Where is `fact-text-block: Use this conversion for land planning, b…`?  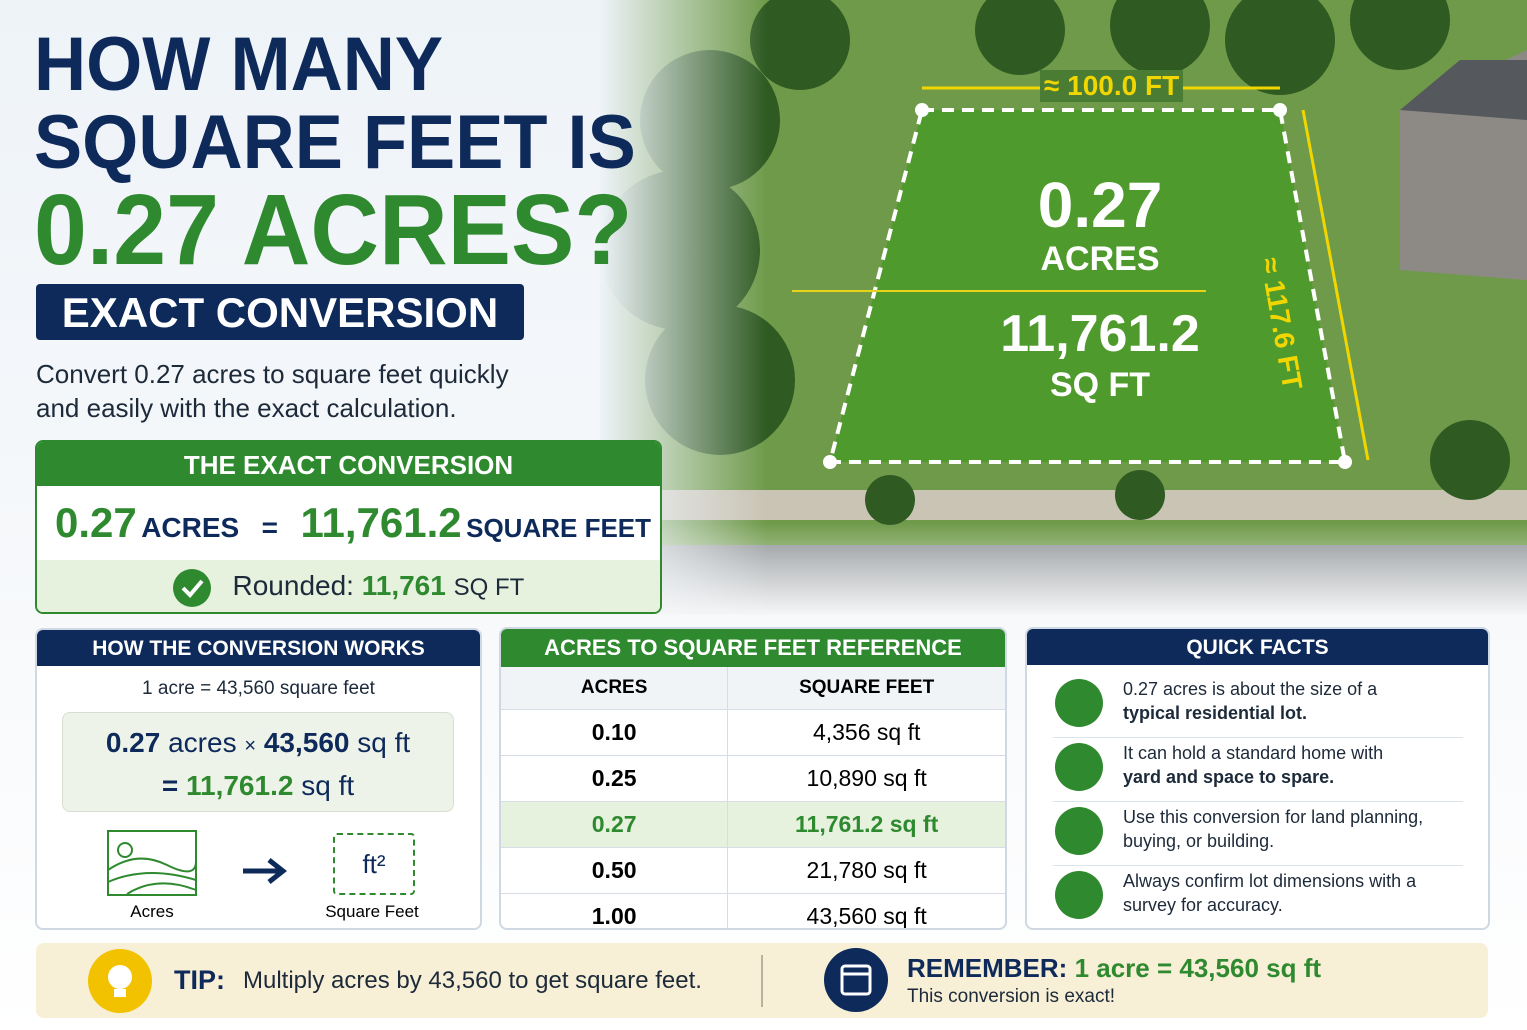
fact-text-block: Use this conversion for land planning, b… is located at coordinates (1293, 829).